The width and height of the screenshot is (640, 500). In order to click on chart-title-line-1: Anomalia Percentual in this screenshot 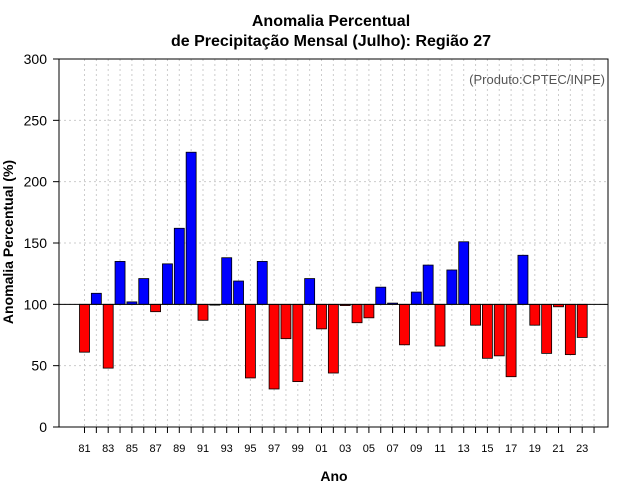, I will do `click(331, 21)`.